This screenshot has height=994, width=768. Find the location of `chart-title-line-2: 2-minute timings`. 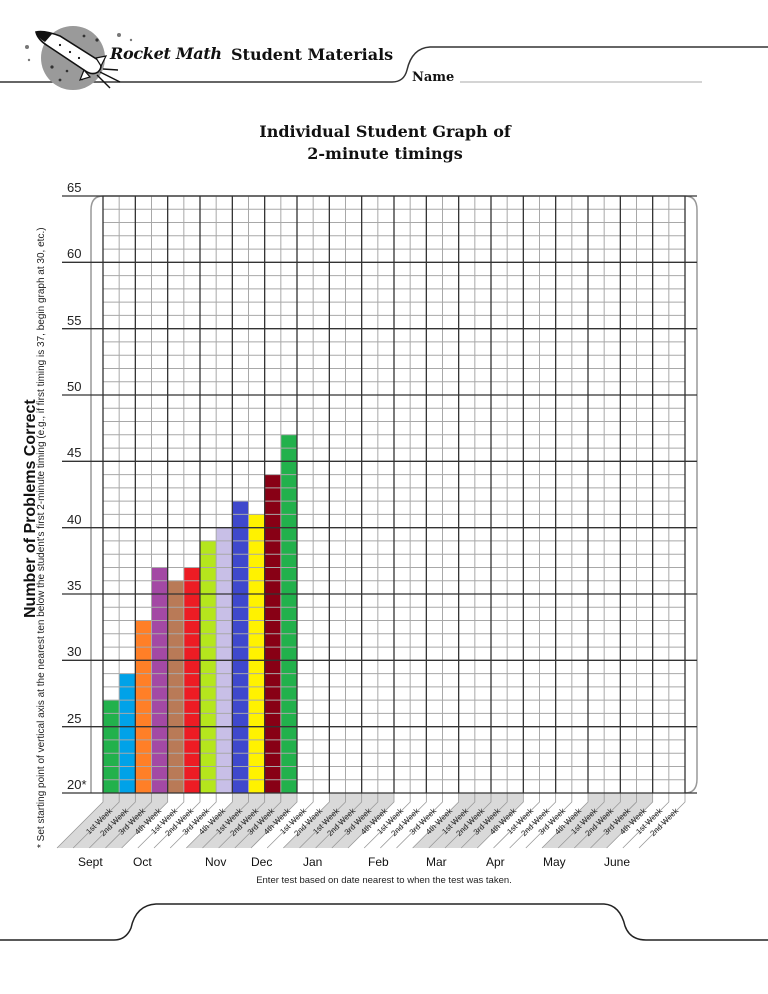

chart-title-line-2: 2-minute timings is located at coordinates (385, 153).